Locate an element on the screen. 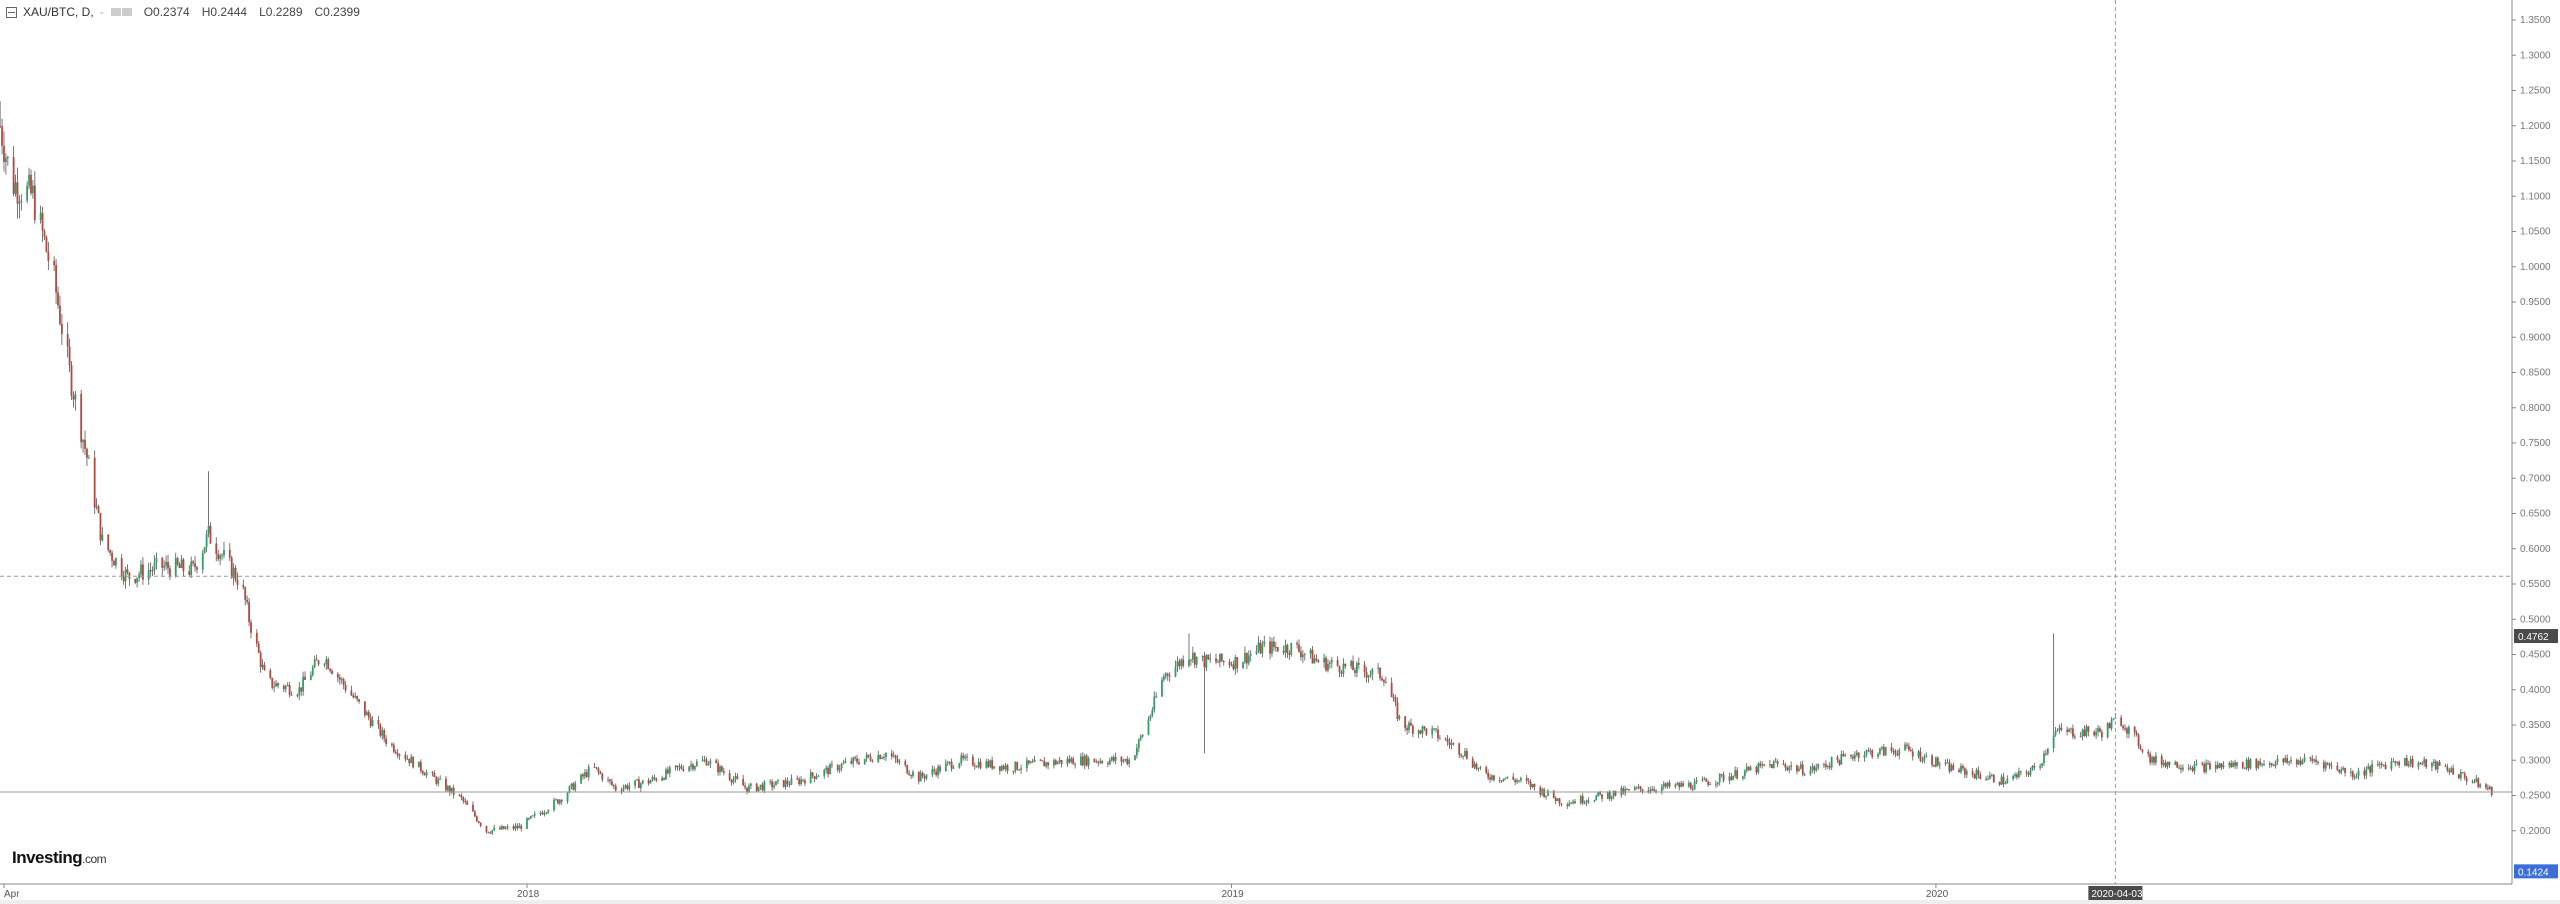 The width and height of the screenshot is (2560, 904). dropdown-icon: - is located at coordinates (101, 12).